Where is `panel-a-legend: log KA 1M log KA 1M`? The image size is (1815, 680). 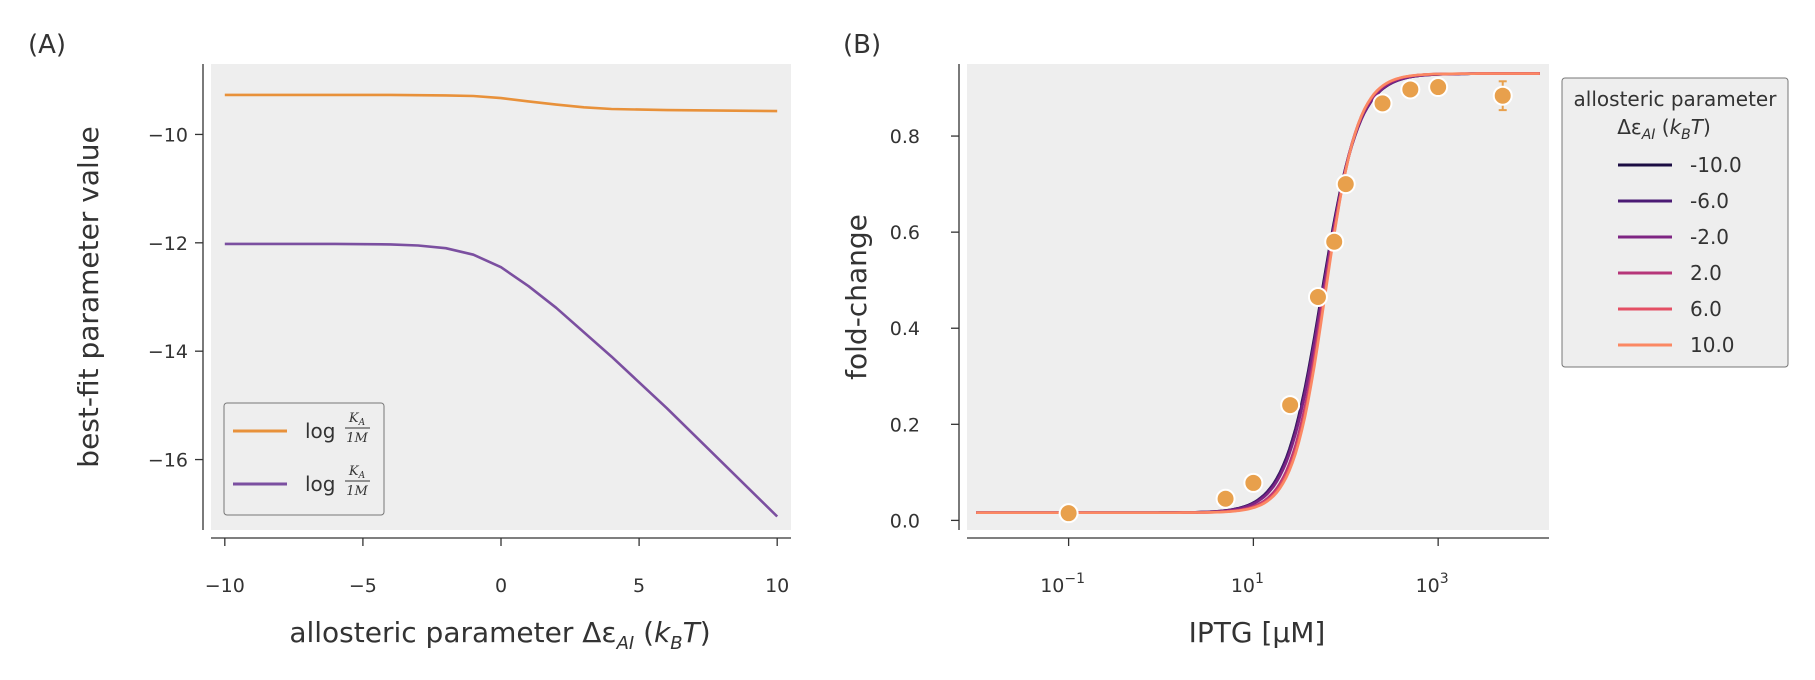 panel-a-legend: log KA 1M log KA 1M is located at coordinates (304, 459).